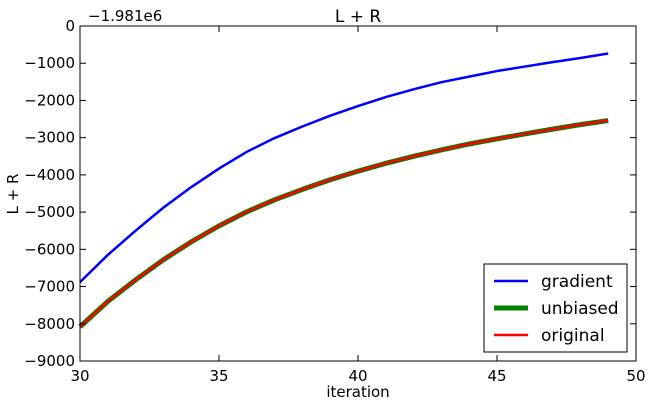 Image resolution: width=652 pixels, height=407 pixels. Describe the element at coordinates (49, 63) in the screenshot. I see `y-tick-label: −1000` at that location.